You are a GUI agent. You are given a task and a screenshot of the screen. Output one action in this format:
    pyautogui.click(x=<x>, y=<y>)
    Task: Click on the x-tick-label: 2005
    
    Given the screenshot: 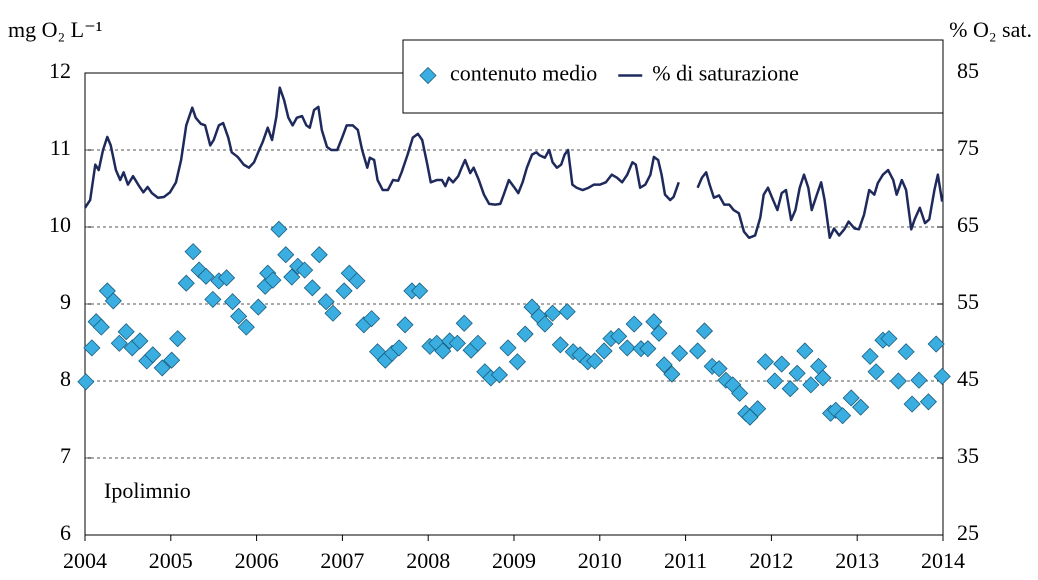 What is the action you would take?
    pyautogui.click(x=171, y=560)
    